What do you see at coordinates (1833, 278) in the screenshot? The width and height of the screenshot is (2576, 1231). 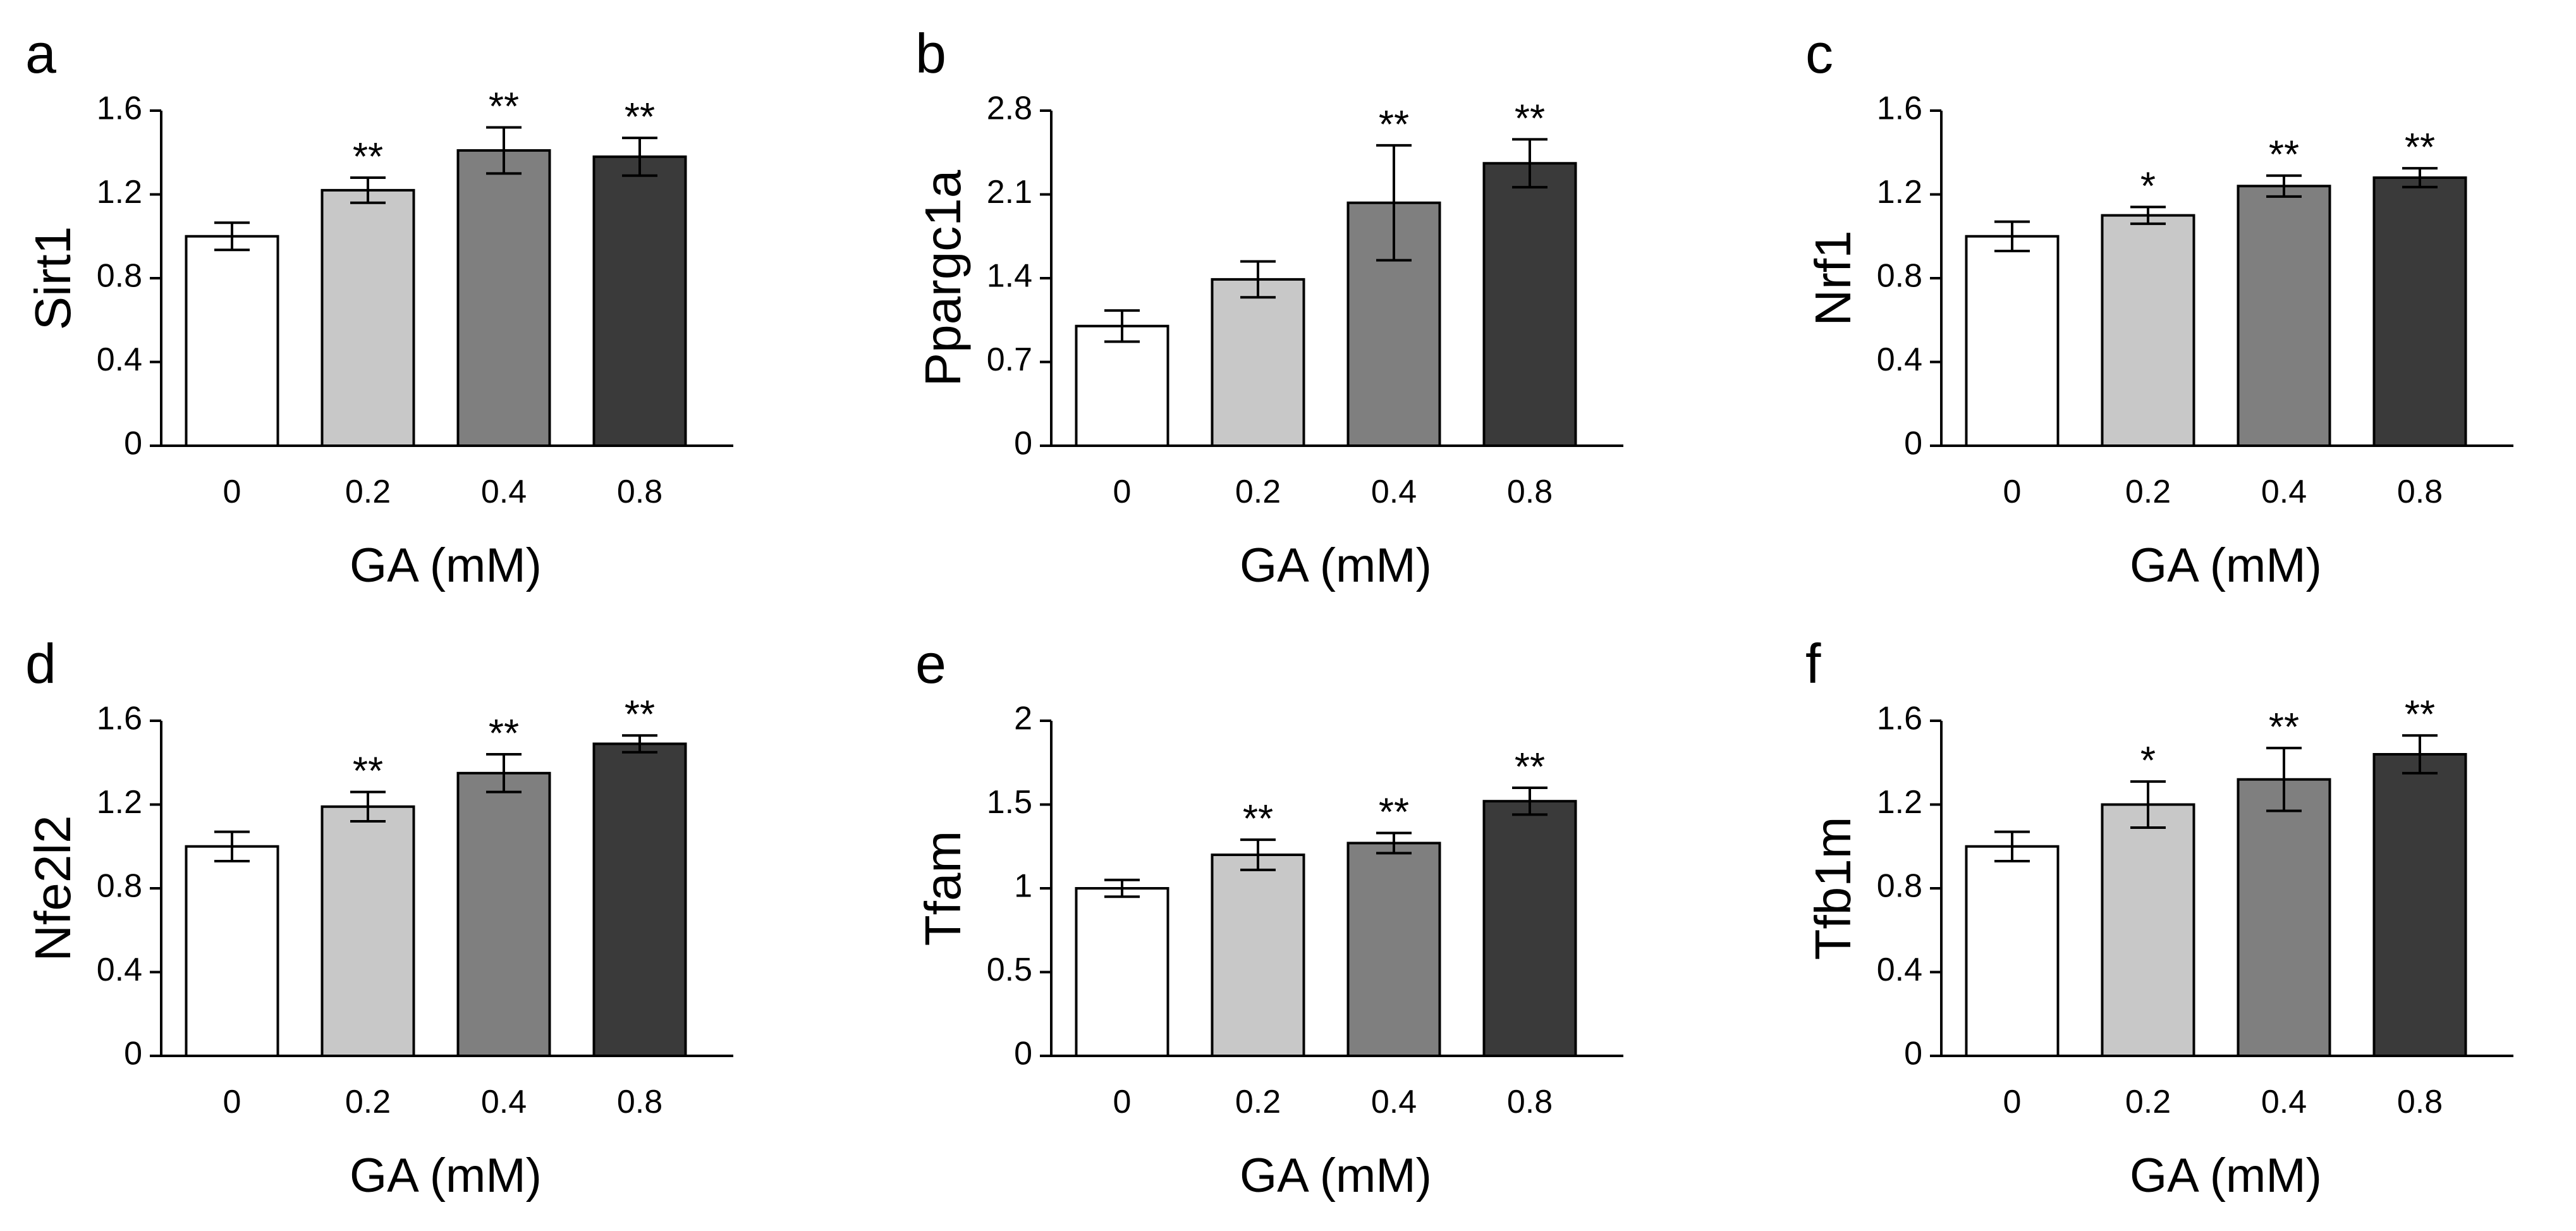 I see `y-axis-label: Nrf1` at bounding box center [1833, 278].